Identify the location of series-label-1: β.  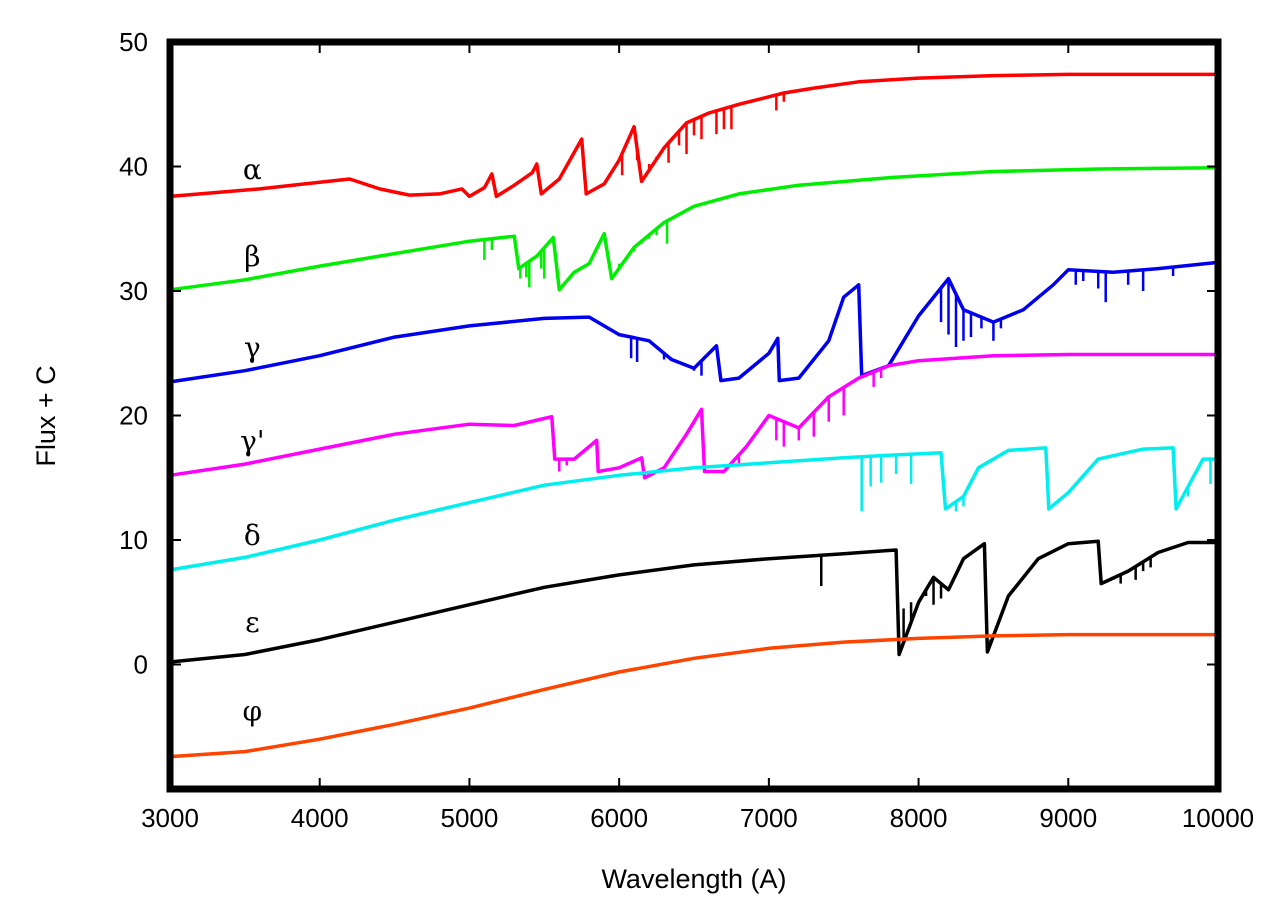
(252, 256).